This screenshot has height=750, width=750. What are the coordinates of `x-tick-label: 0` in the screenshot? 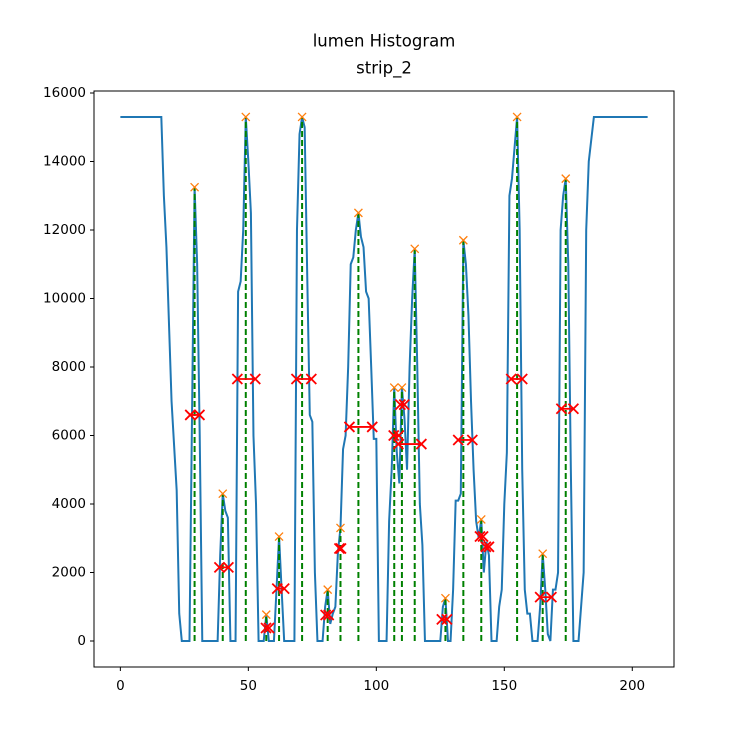 It's located at (120, 686).